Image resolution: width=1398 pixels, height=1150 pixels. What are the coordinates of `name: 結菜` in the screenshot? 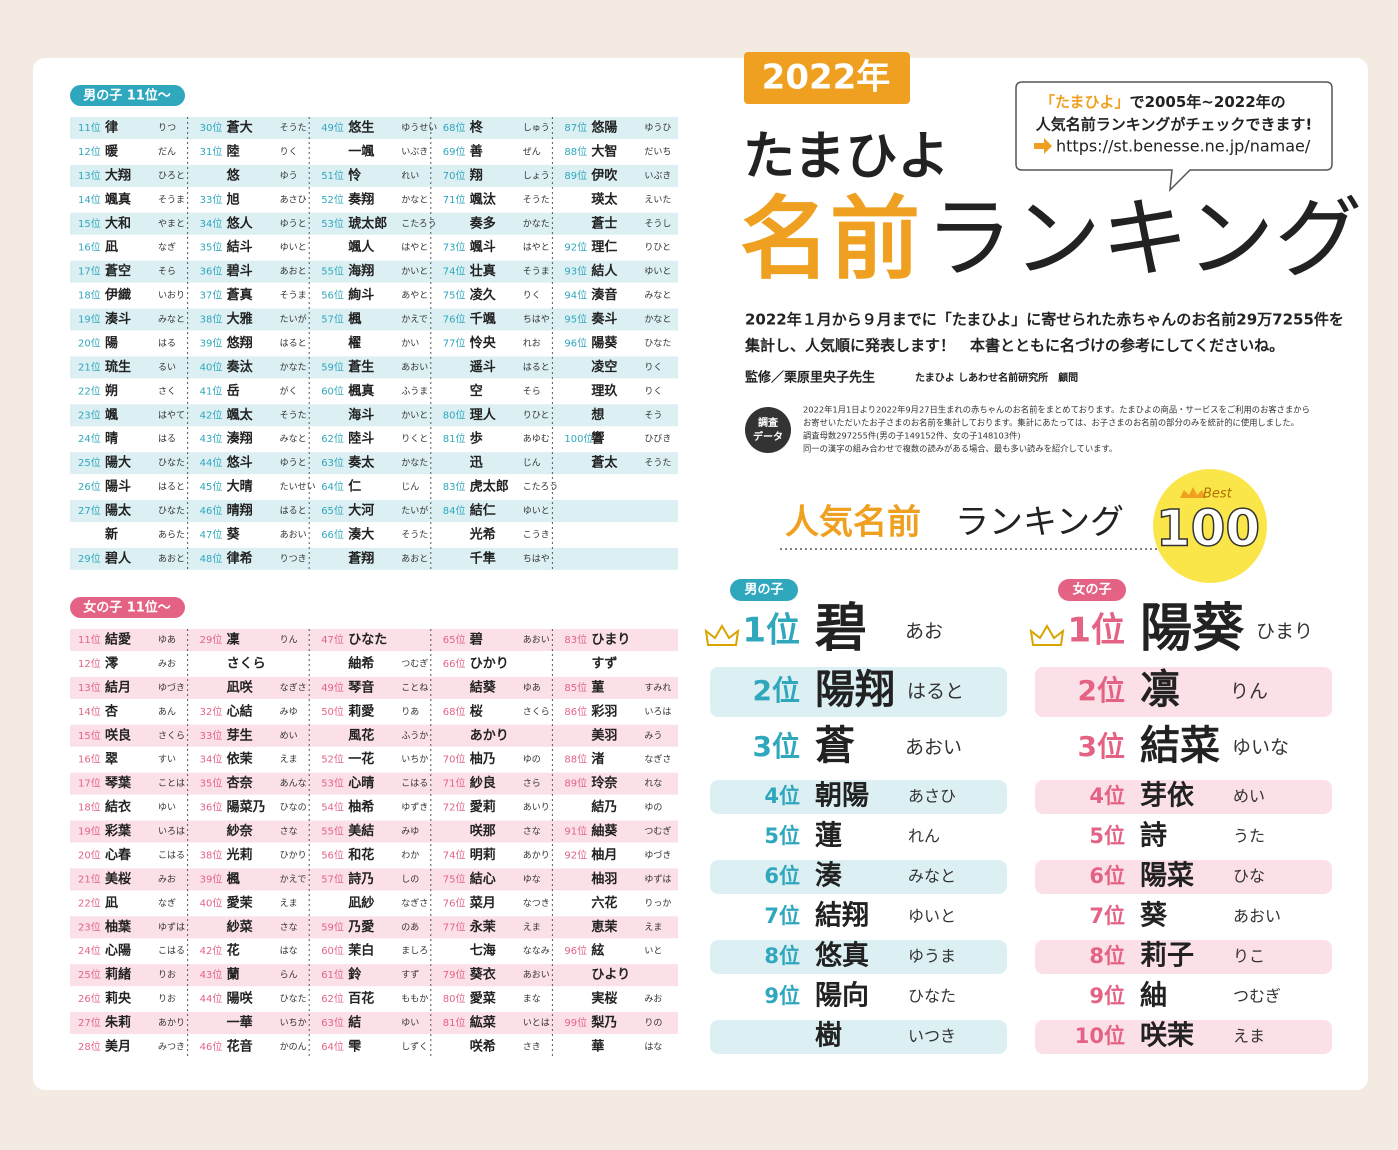 It's located at (1180, 746).